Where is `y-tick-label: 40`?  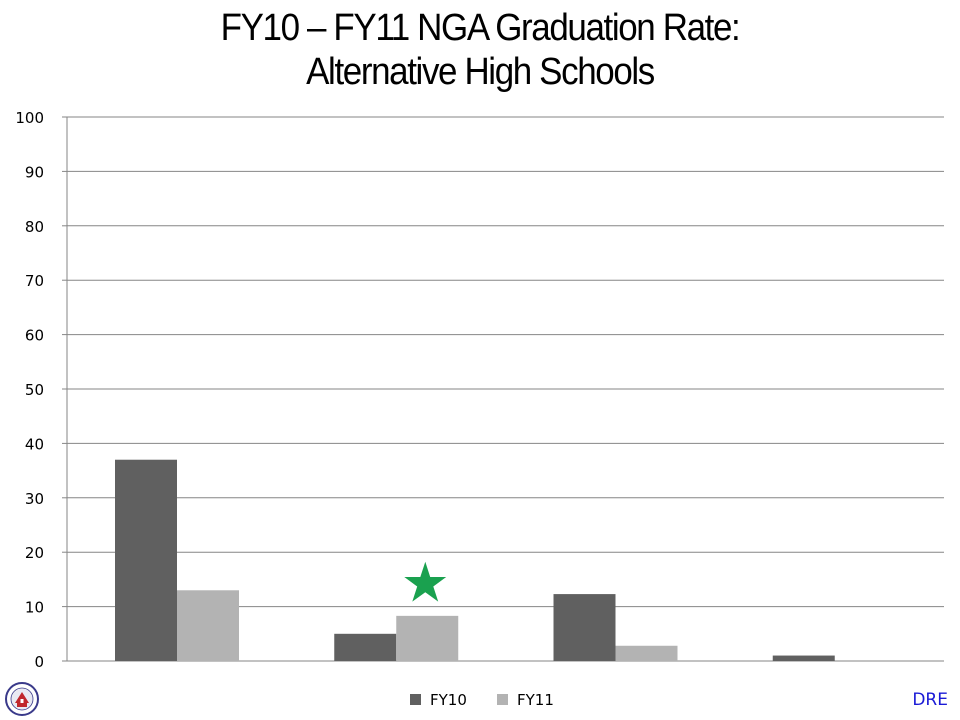
y-tick-label: 40 is located at coordinates (34, 444).